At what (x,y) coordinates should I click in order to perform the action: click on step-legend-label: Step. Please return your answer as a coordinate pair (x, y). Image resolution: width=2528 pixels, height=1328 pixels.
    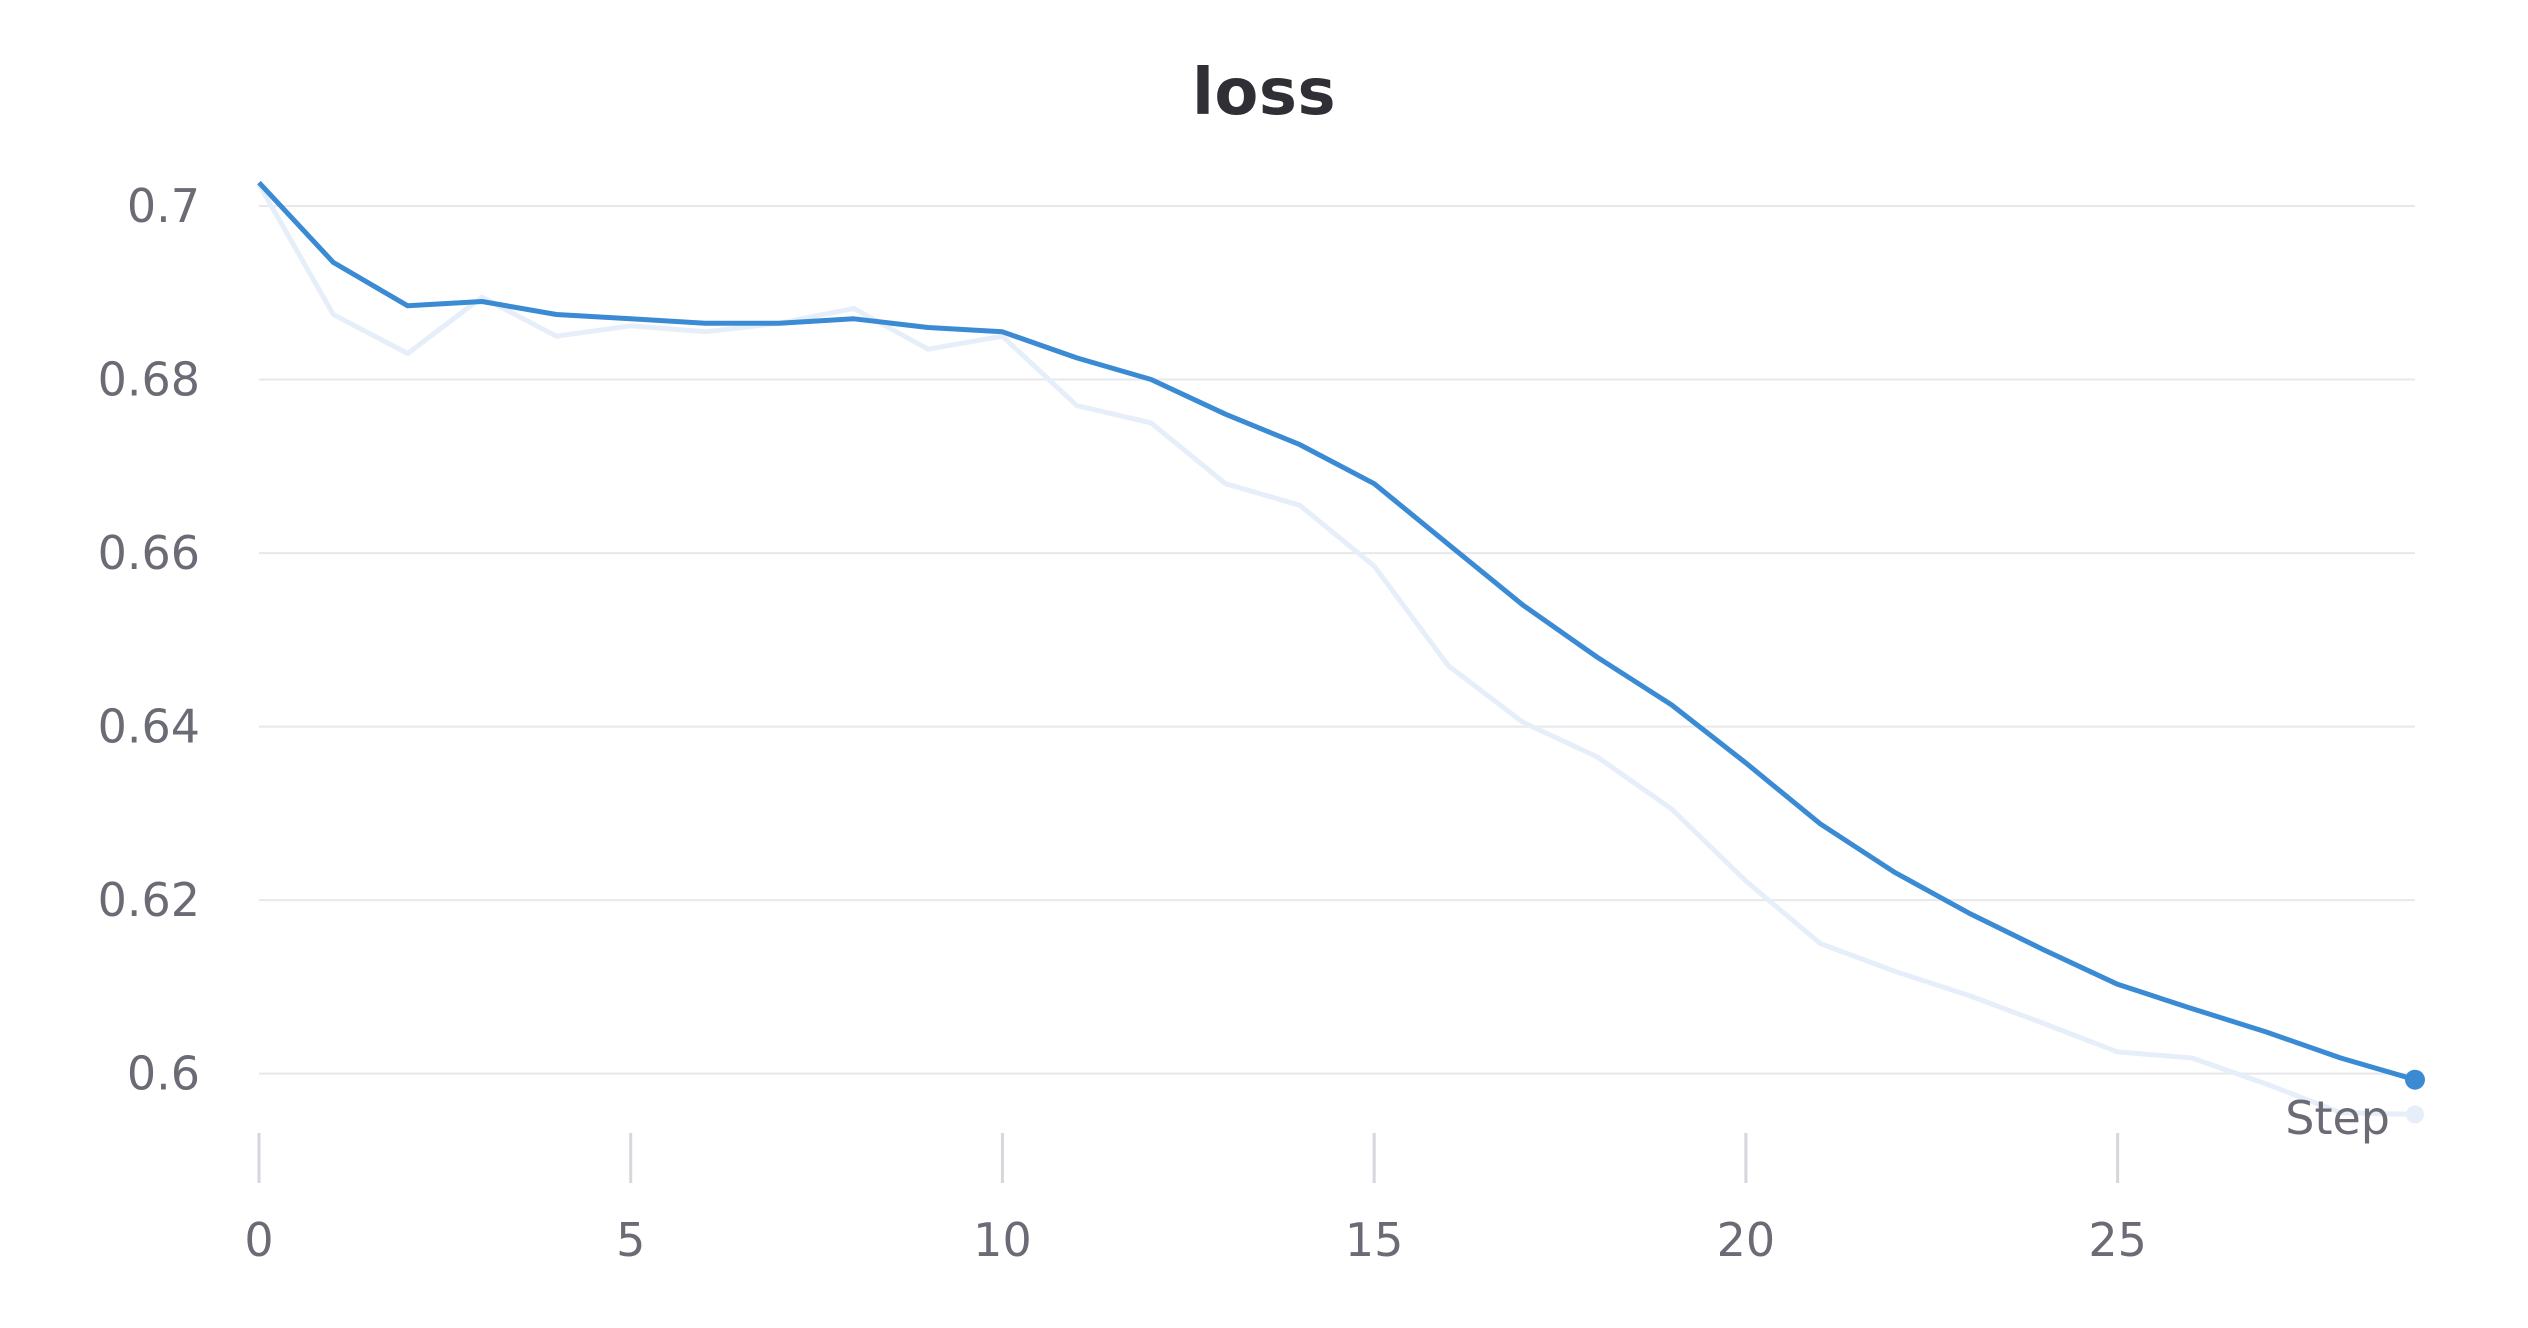
    Looking at the image, I should click on (2337, 1118).